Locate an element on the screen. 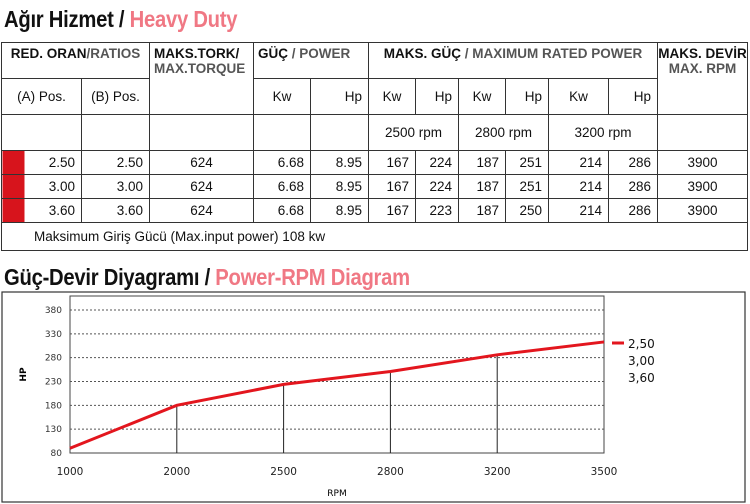 This screenshot has height=504, width=750. power-header: GÜÇ / POWER is located at coordinates (311, 60).